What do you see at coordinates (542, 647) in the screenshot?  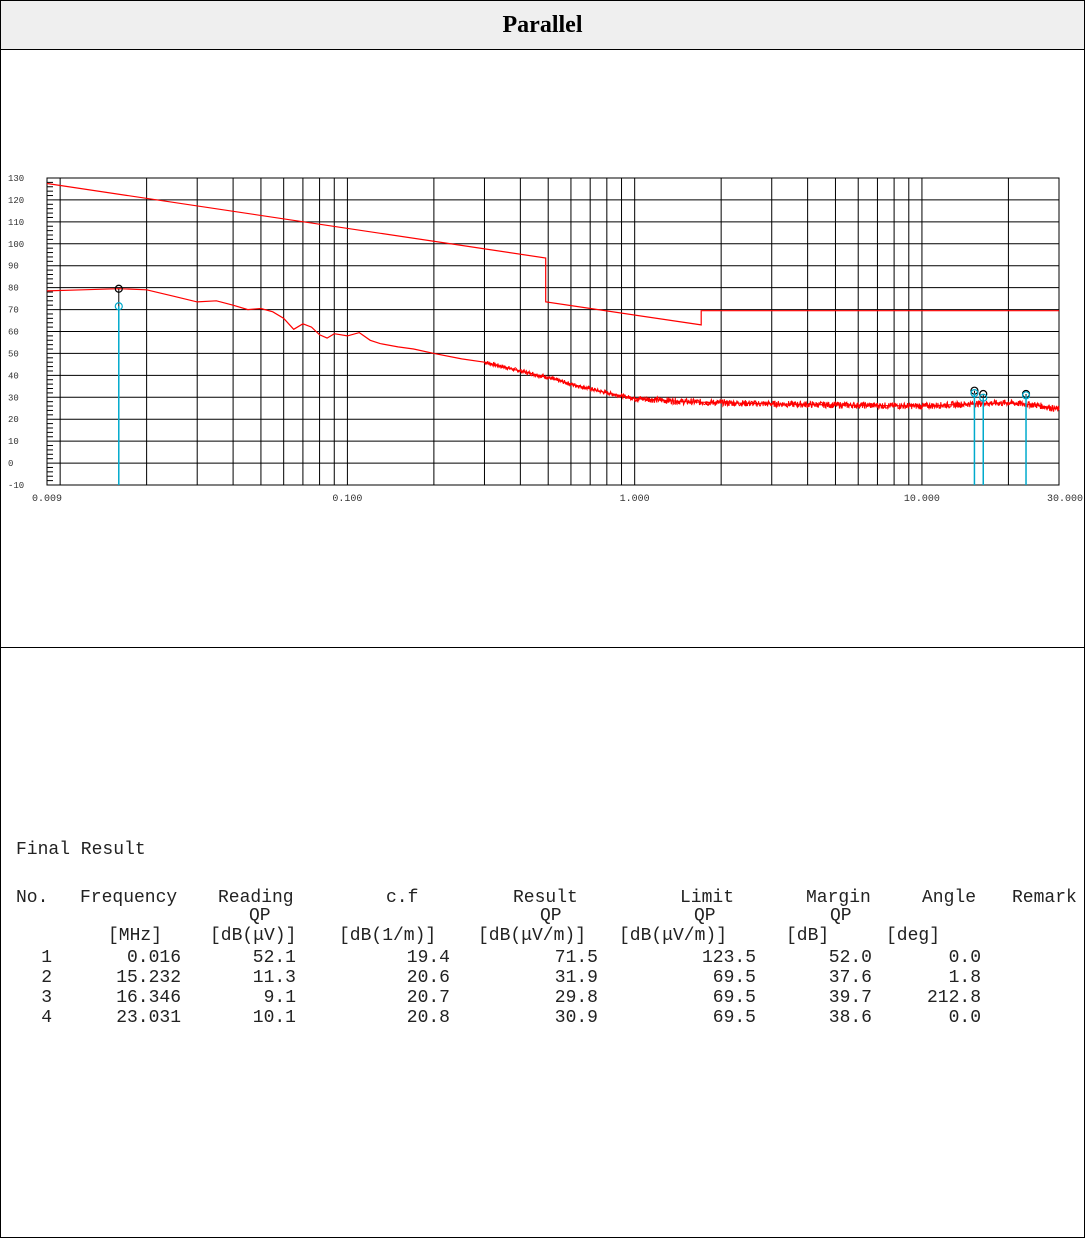 I see `section-divider` at bounding box center [542, 647].